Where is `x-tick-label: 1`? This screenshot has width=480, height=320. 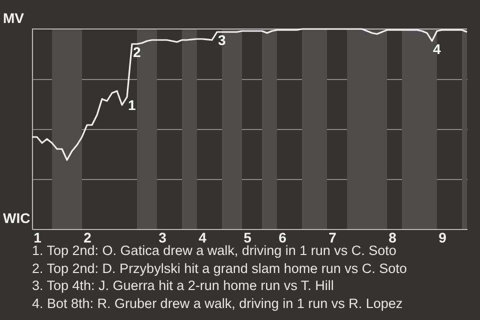 x-tick-label: 1 is located at coordinates (38, 238).